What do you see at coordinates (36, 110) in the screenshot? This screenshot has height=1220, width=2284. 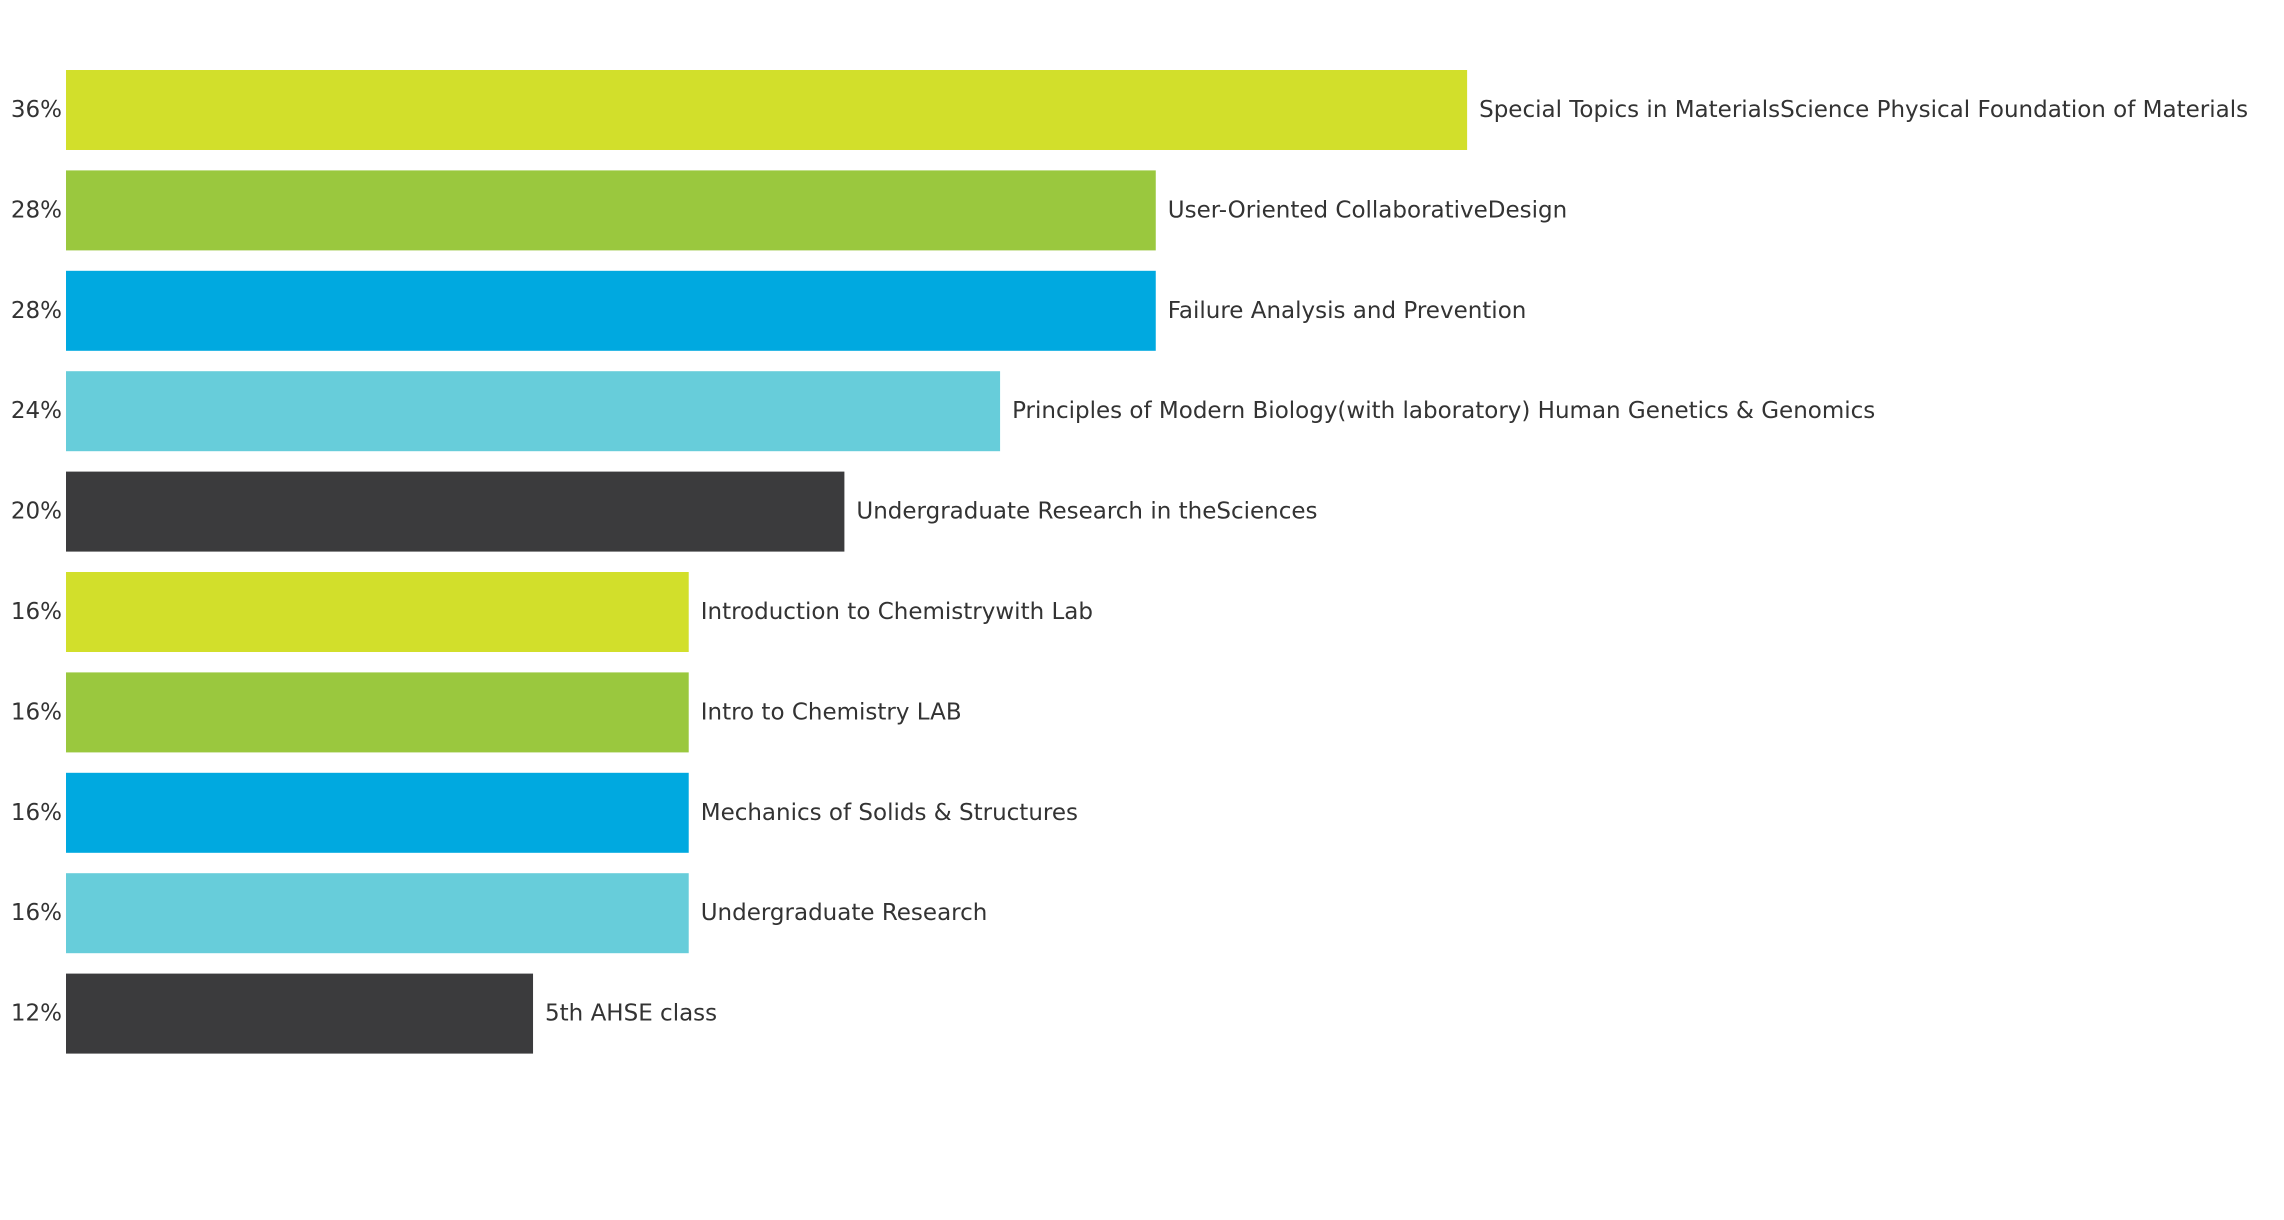 I see `value-label-1: 36%` at bounding box center [36, 110].